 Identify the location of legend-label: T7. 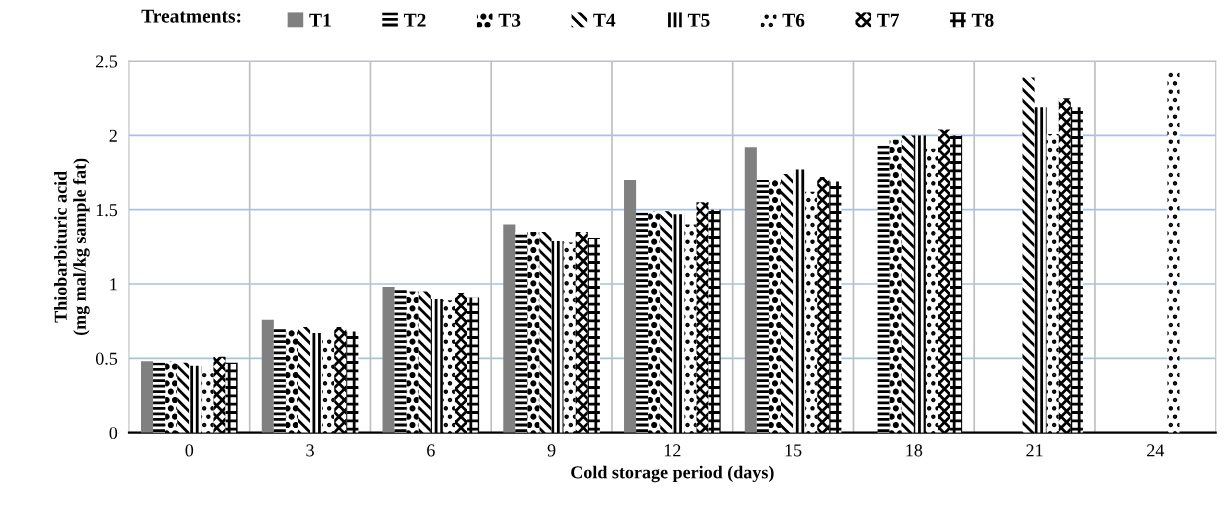
(888, 20).